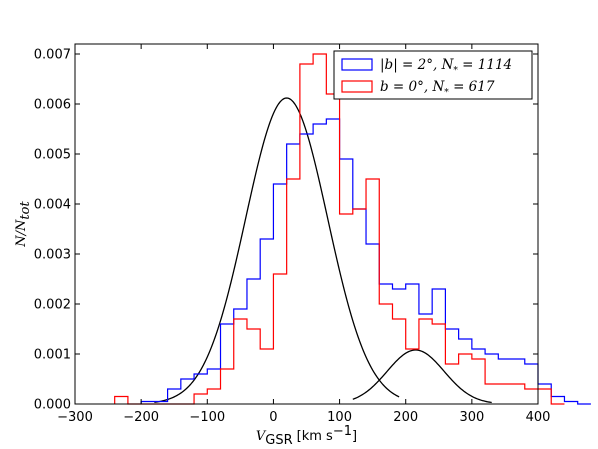 Image resolution: width=598 pixels, height=449 pixels. What do you see at coordinates (405, 417) in the screenshot?
I see `x-tick-label: 200` at bounding box center [405, 417].